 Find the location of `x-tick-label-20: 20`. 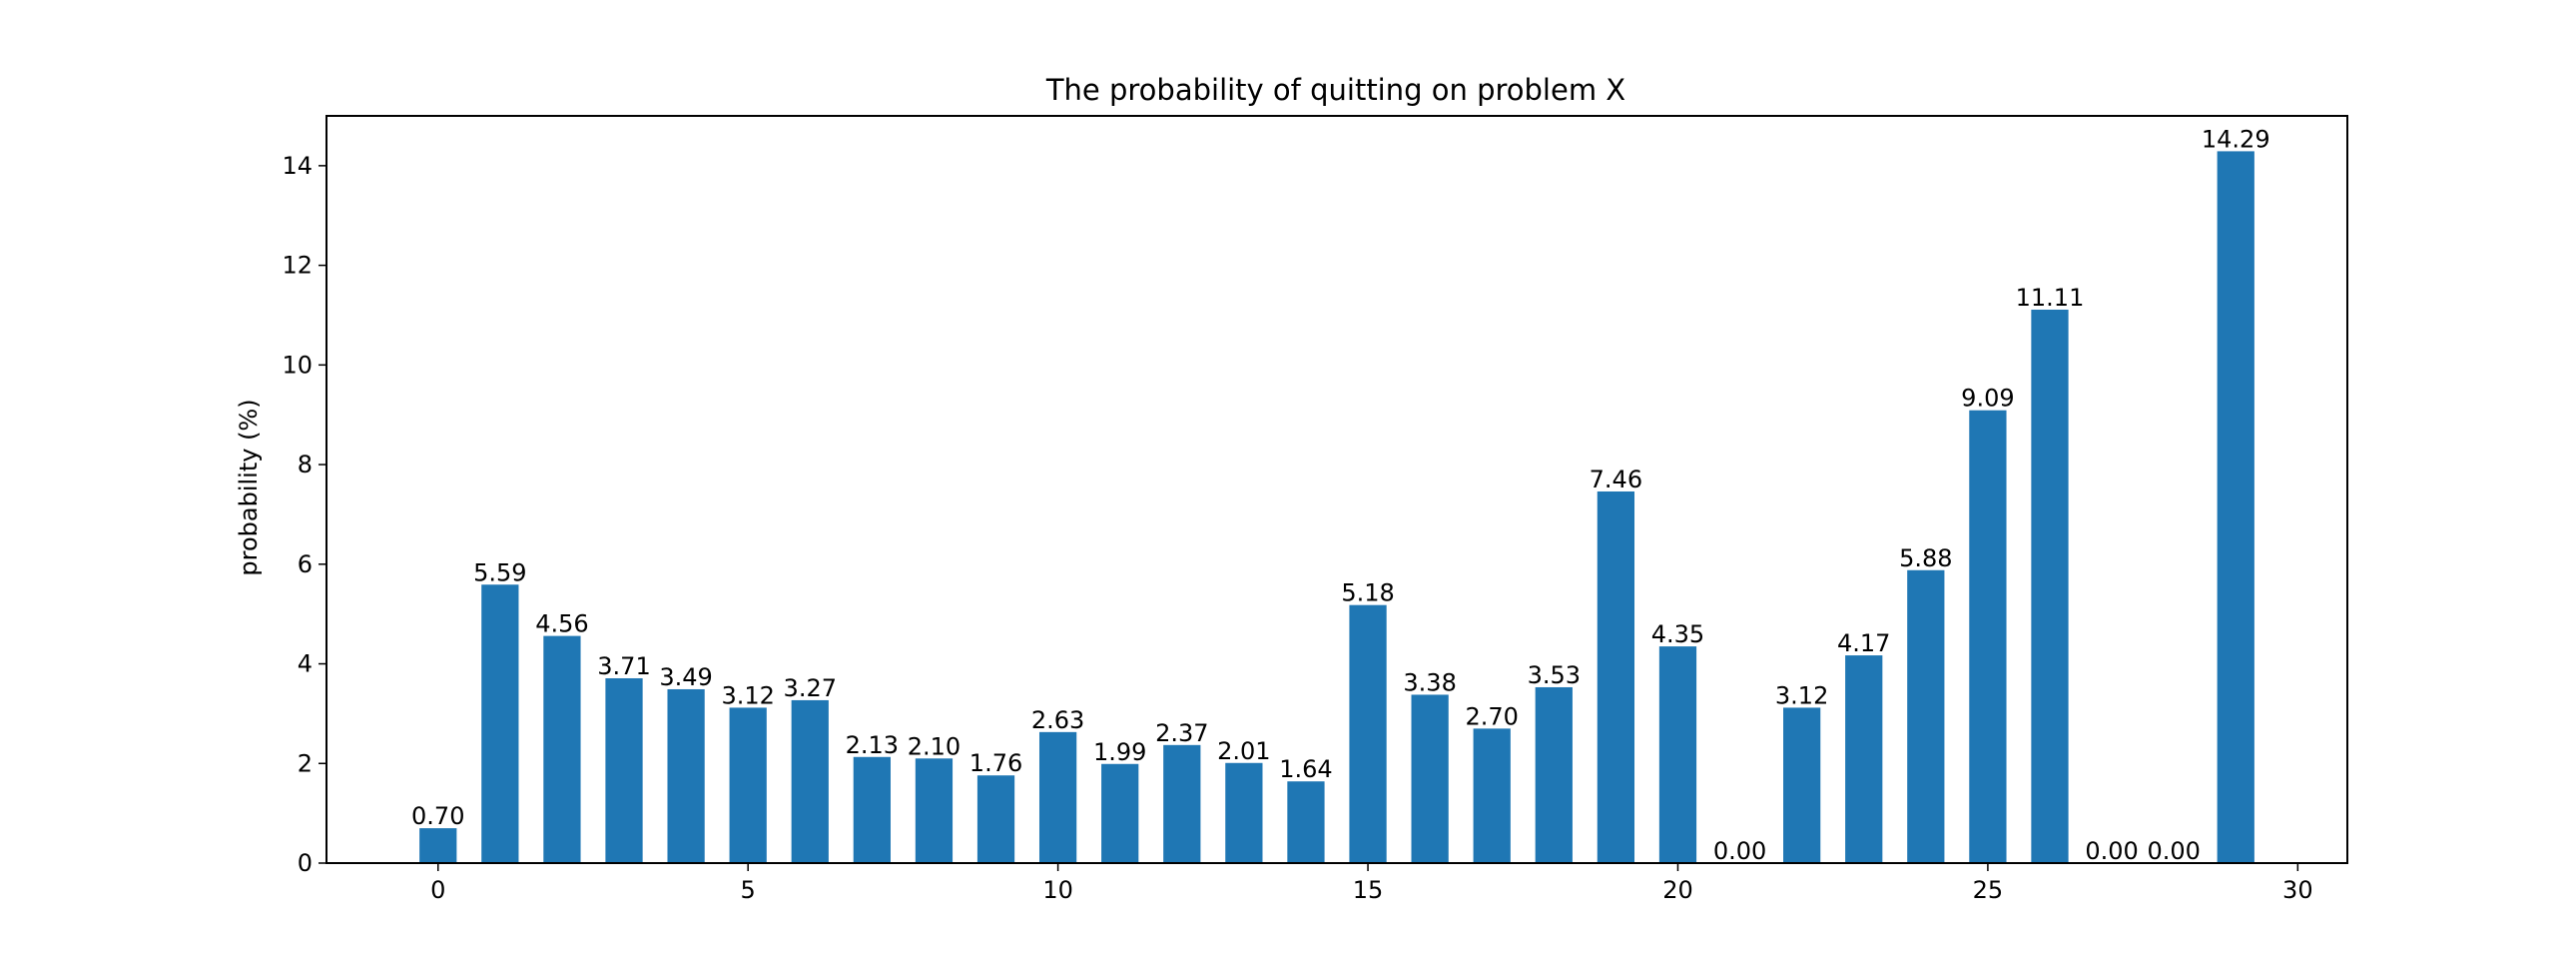

x-tick-label-20: 20 is located at coordinates (1677, 890).